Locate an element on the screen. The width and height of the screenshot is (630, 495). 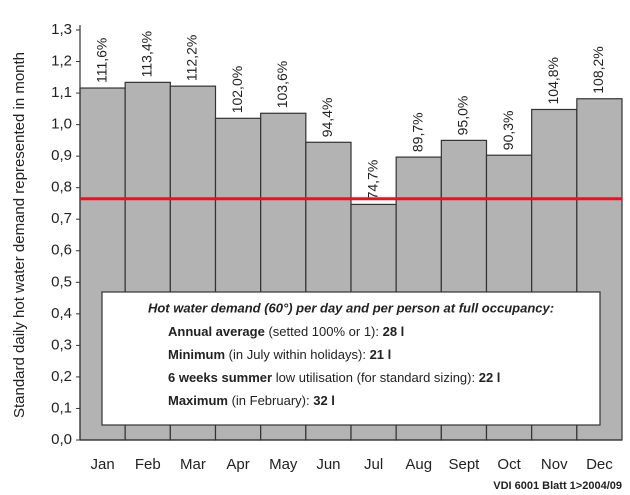
y-tick-label: 0,7 is located at coordinates (61, 218).